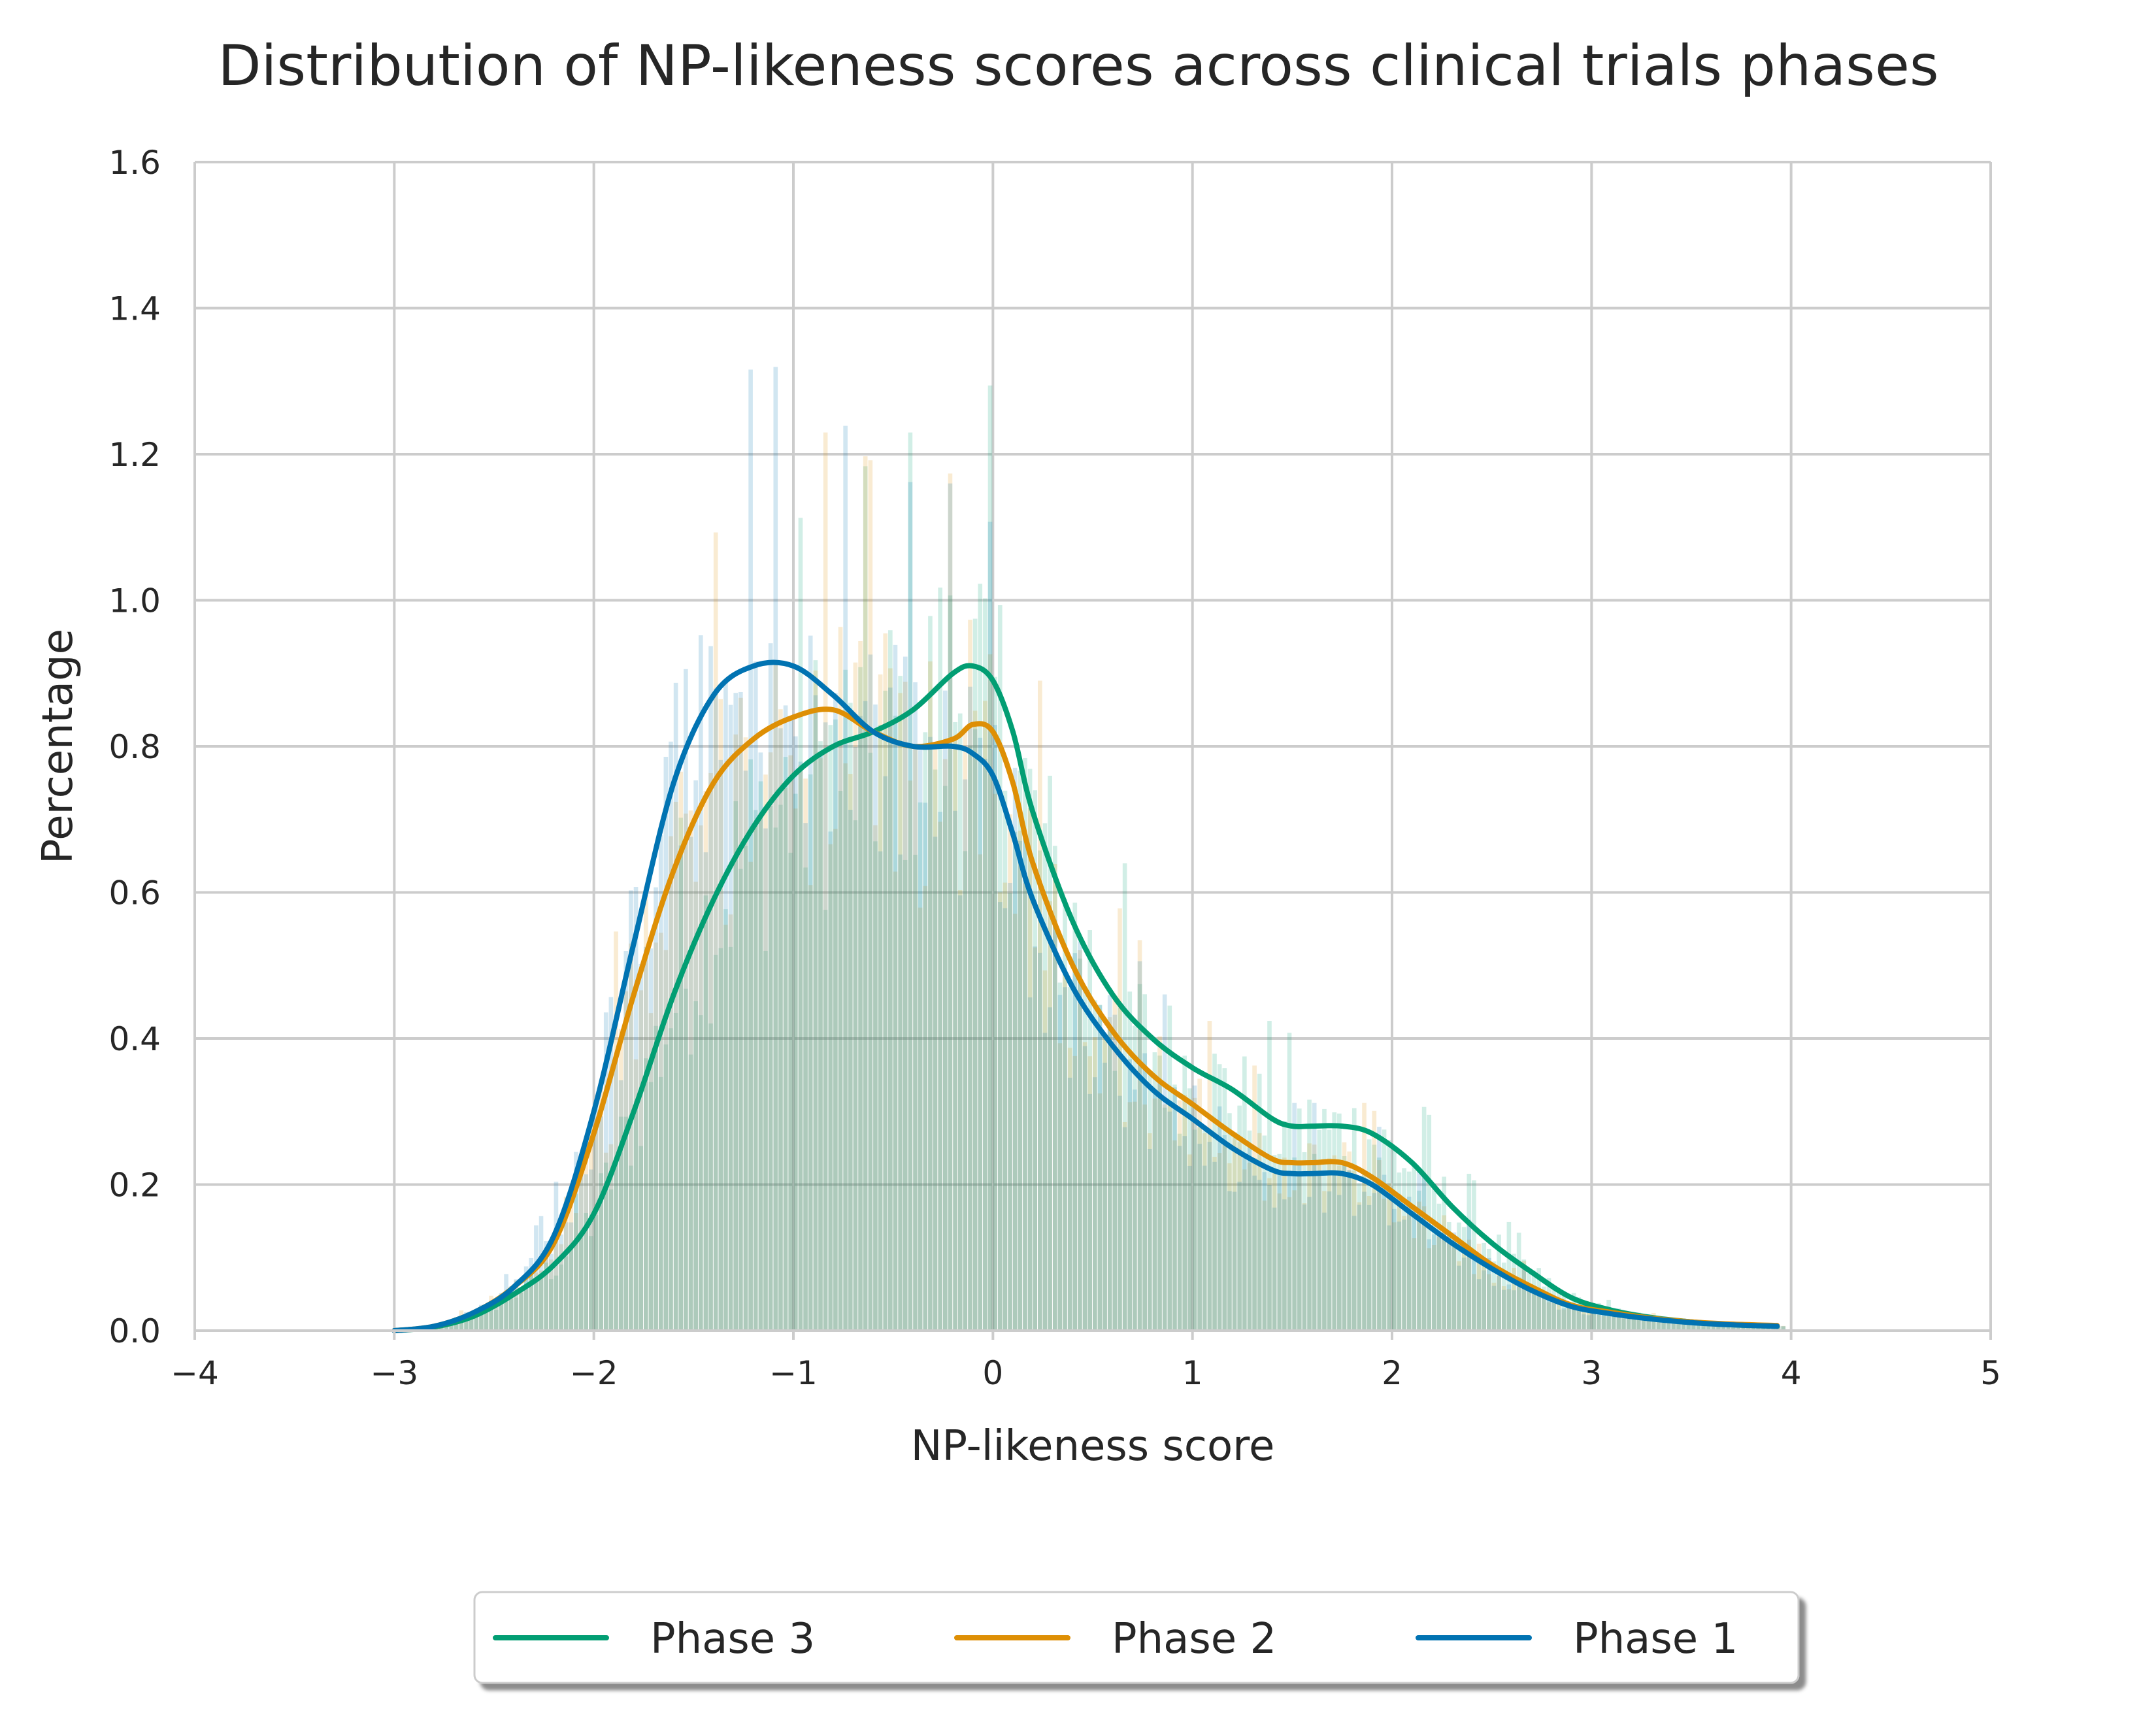 Image resolution: width=2156 pixels, height=1711 pixels. I want to click on legend-box, so click(1136, 1637).